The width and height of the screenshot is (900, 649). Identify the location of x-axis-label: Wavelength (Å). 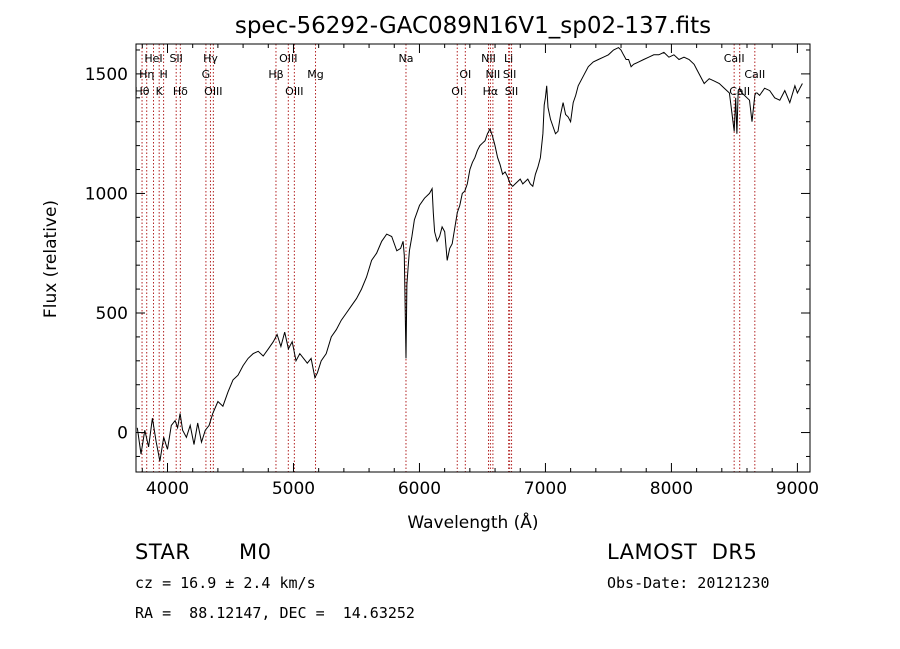
(472, 522).